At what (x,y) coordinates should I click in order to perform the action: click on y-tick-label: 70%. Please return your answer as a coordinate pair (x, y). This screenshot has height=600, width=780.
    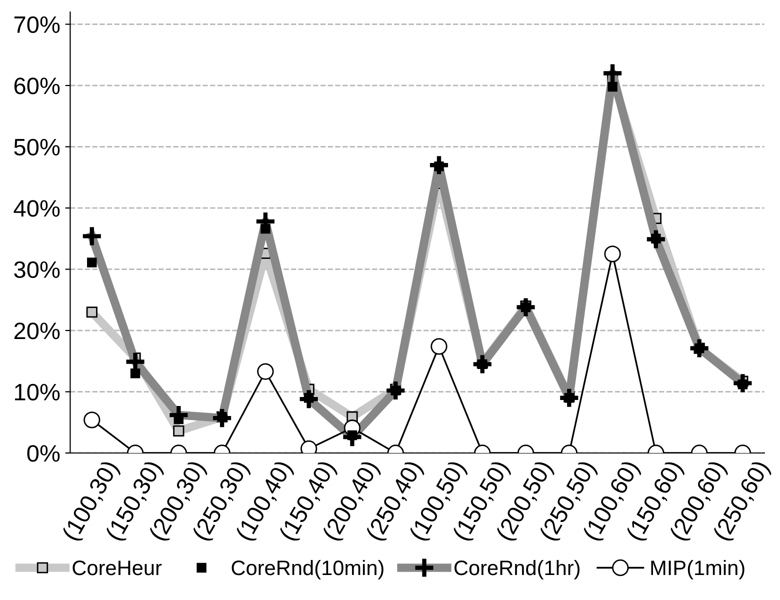
    Looking at the image, I should click on (37, 25).